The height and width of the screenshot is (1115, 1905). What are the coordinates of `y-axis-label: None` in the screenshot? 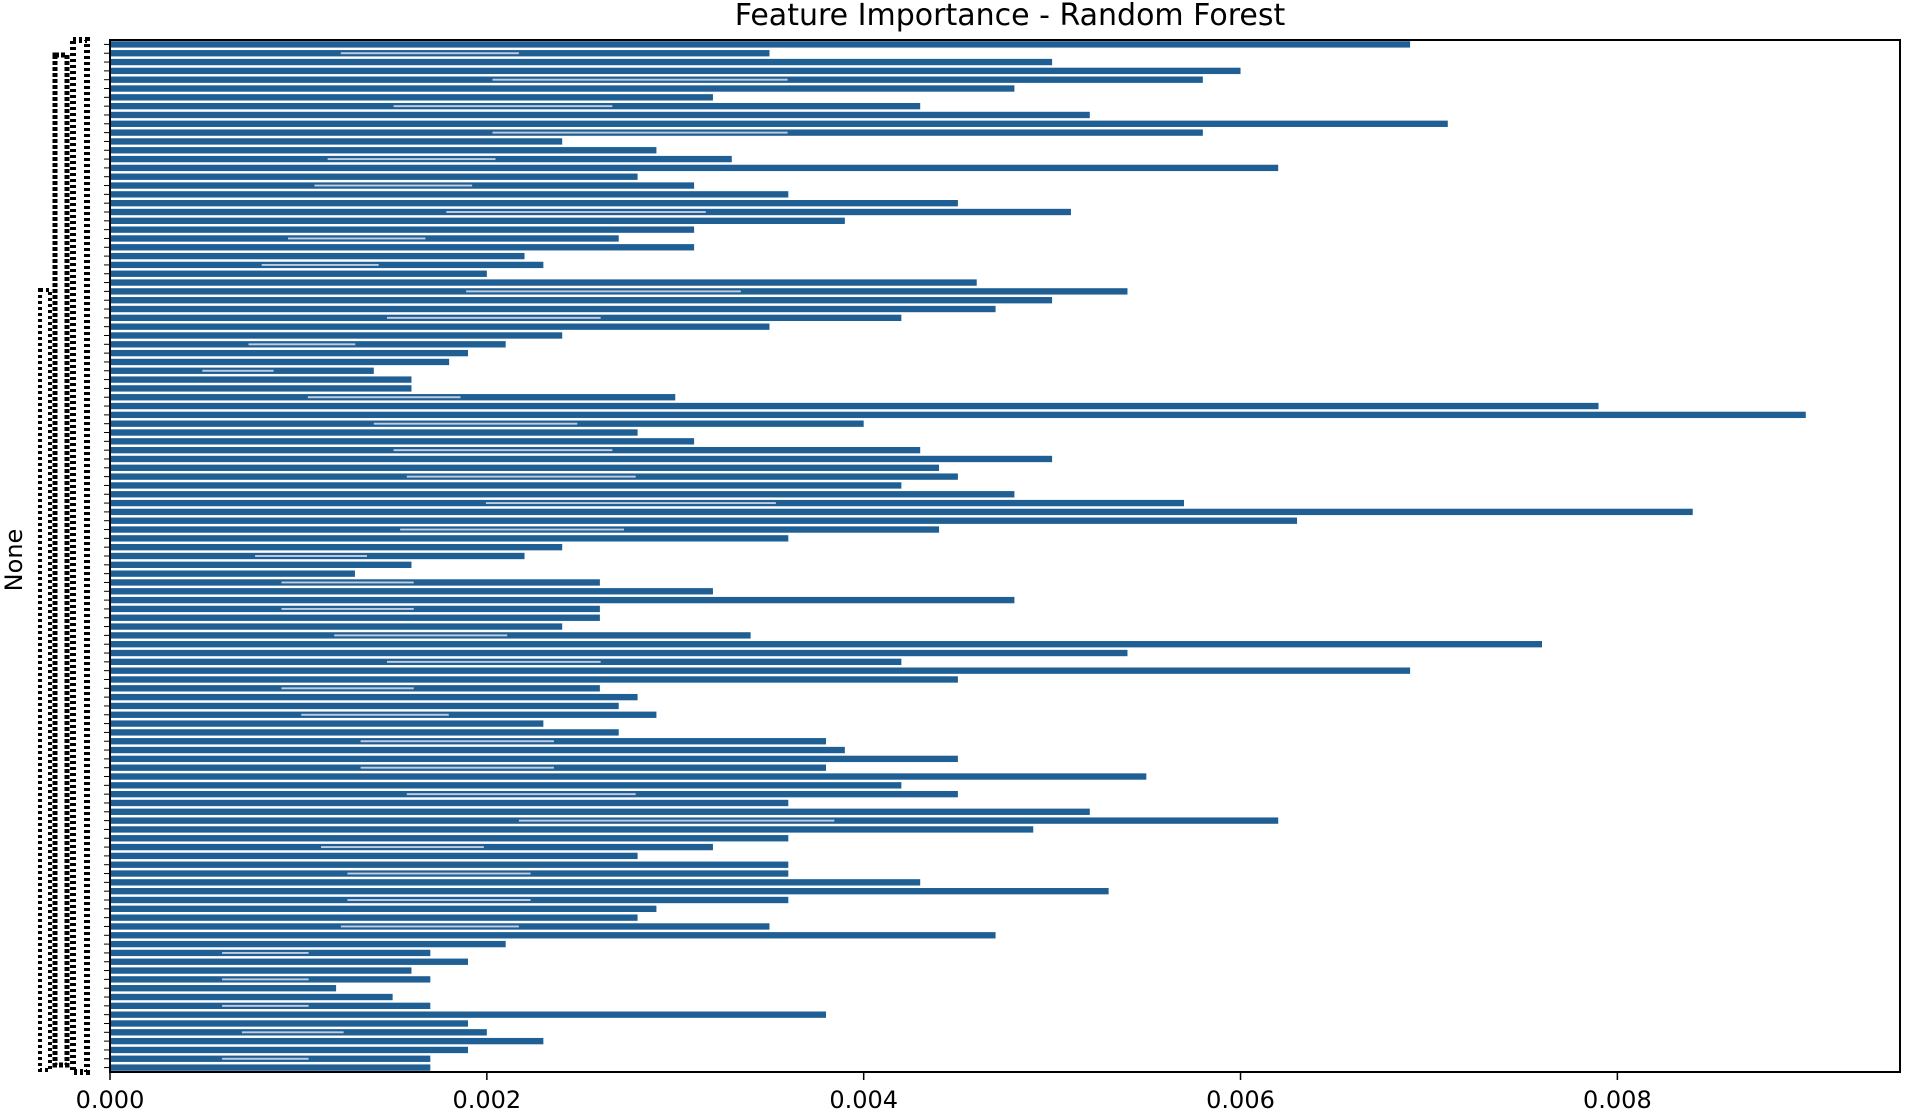 It's located at (14, 560).